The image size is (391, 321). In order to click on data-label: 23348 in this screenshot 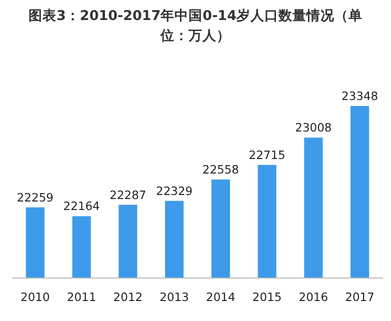, I will do `click(360, 96)`.